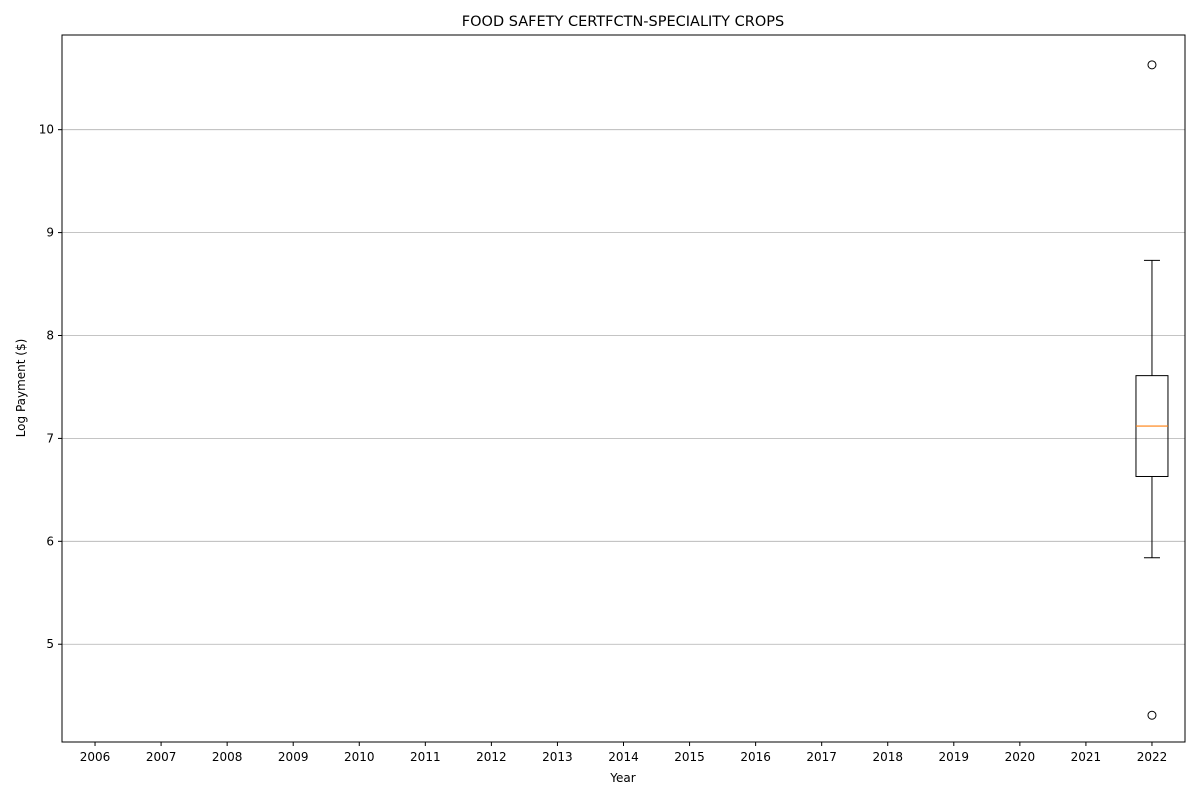 The image size is (1200, 800). I want to click on y-tick-label: 6, so click(50, 541).